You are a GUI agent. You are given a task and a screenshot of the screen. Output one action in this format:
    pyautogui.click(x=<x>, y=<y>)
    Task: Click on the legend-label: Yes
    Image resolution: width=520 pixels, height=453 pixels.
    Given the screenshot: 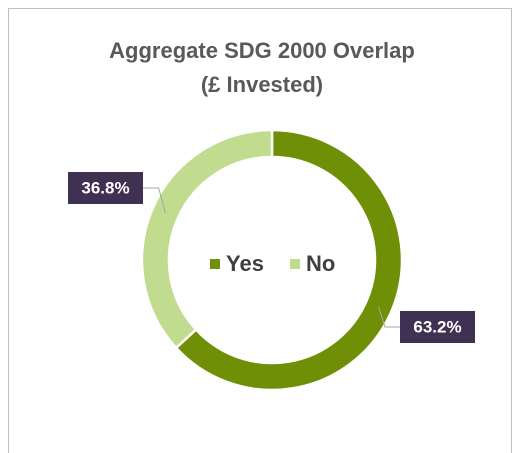 What is the action you would take?
    pyautogui.click(x=245, y=263)
    